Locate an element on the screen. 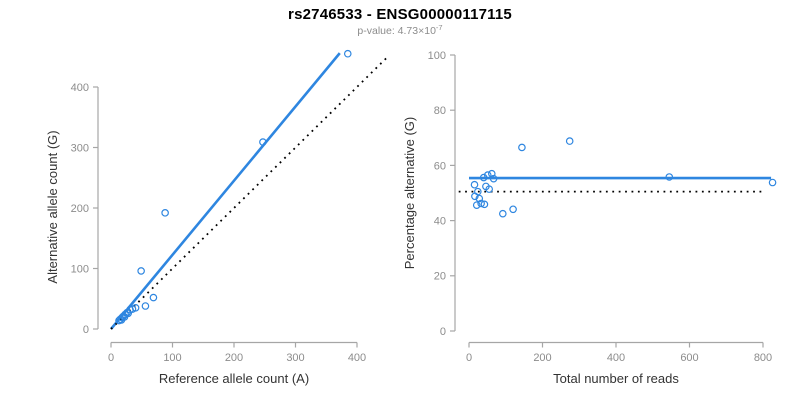 The width and height of the screenshot is (800, 400). x-axis-label: Reference allele count (A) is located at coordinates (234, 378).